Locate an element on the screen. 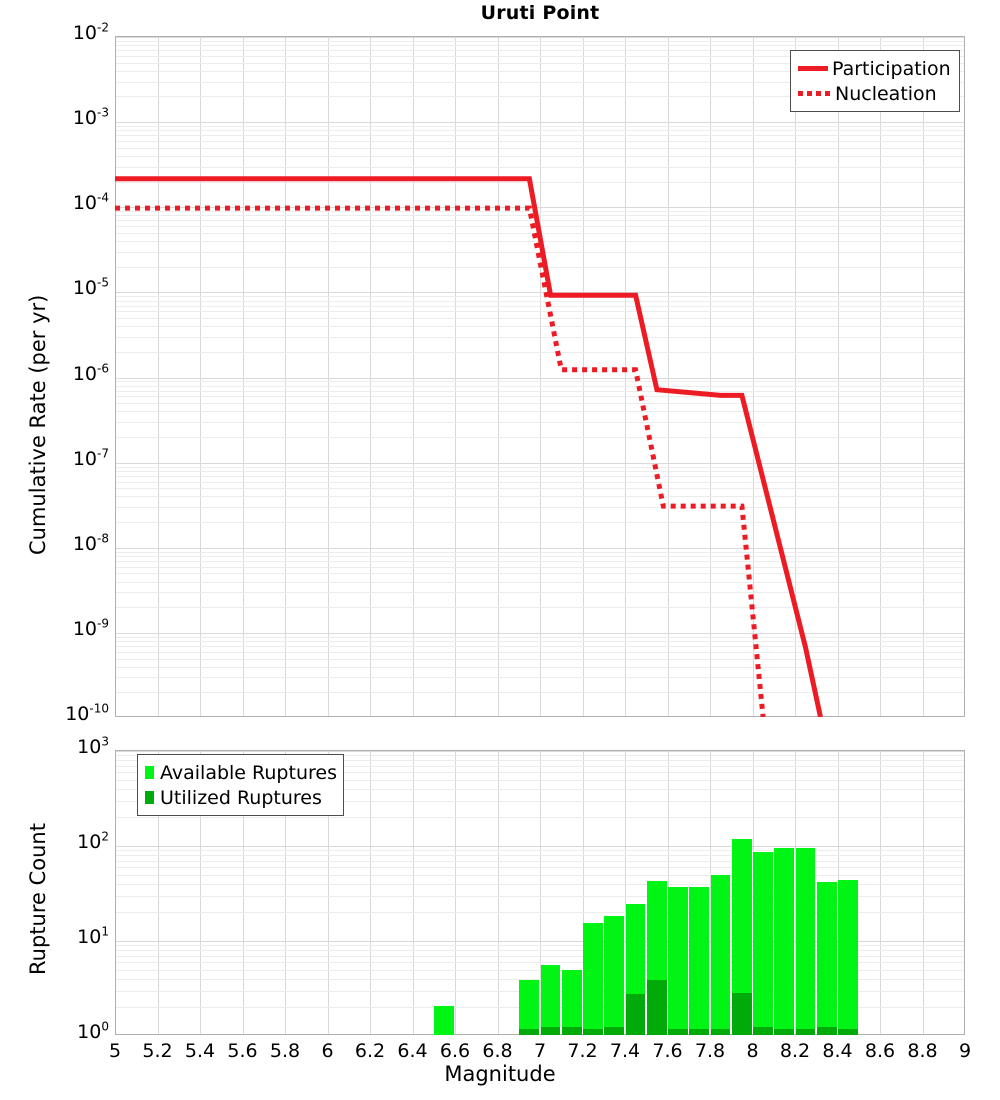  x-tick-label: 6.2 is located at coordinates (370, 1051).